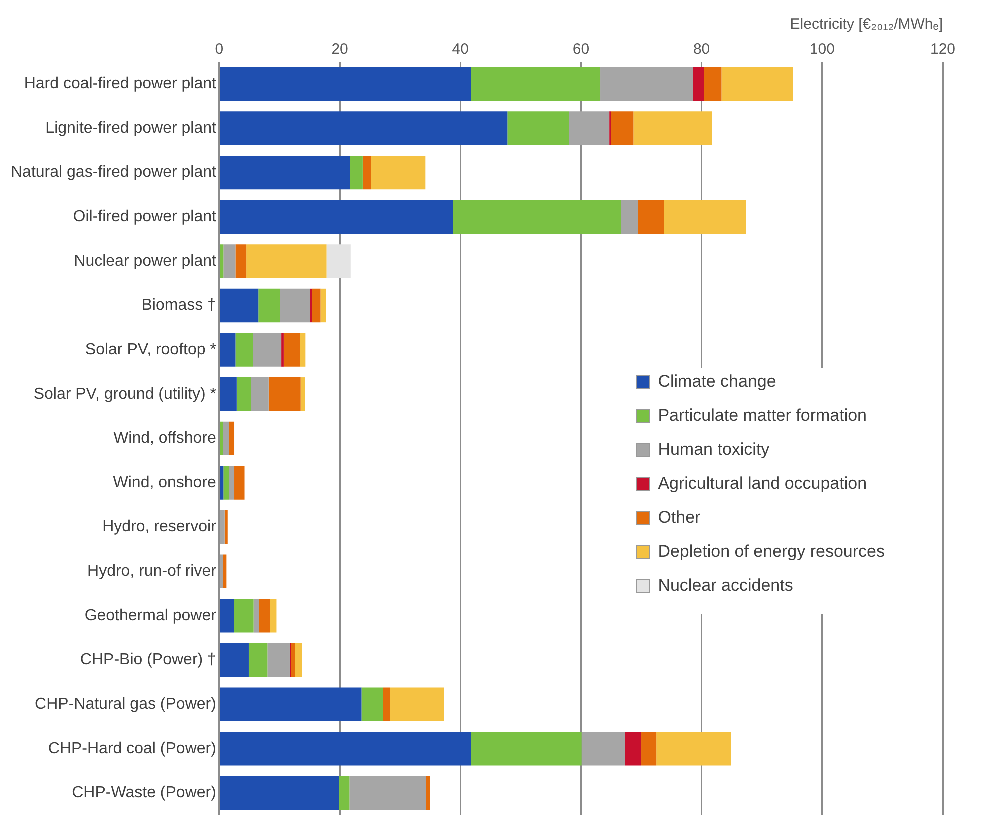 The image size is (981, 836). What do you see at coordinates (120, 84) in the screenshot?
I see `y-tick-label: Hard coal-fired power plant` at bounding box center [120, 84].